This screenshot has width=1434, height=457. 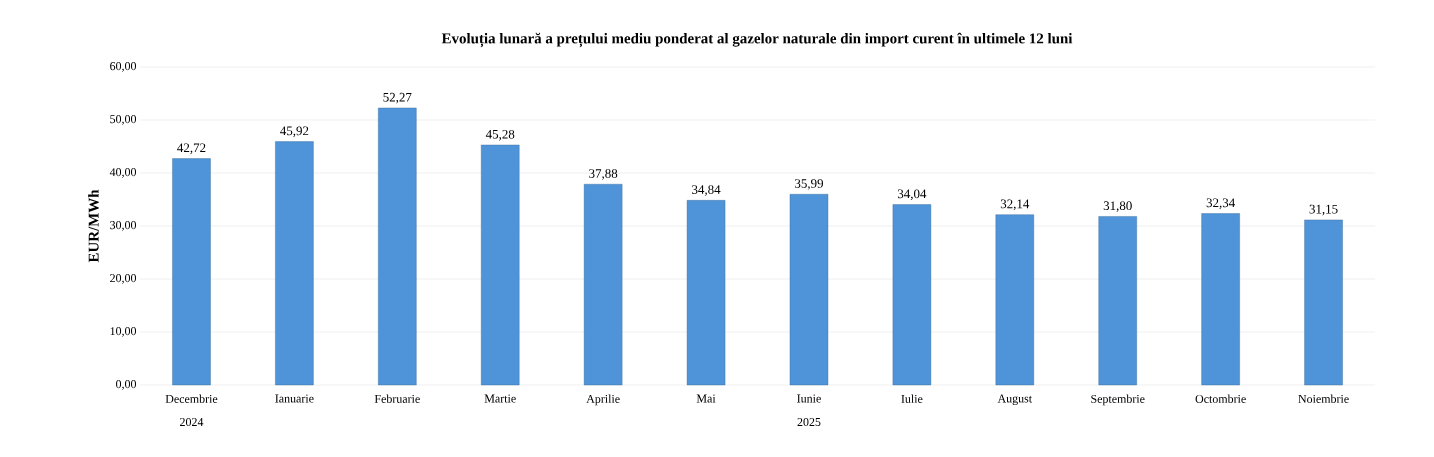 I want to click on y-tick-label: 30,00, so click(x=123, y=226).